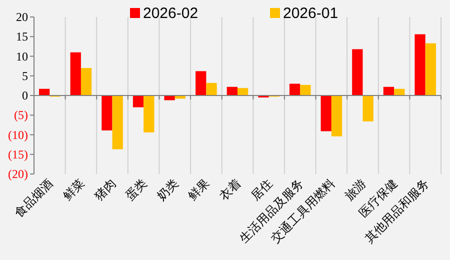  Describe the element at coordinates (168, 190) in the screenshot. I see `x-tick-label: 奶类` at that location.